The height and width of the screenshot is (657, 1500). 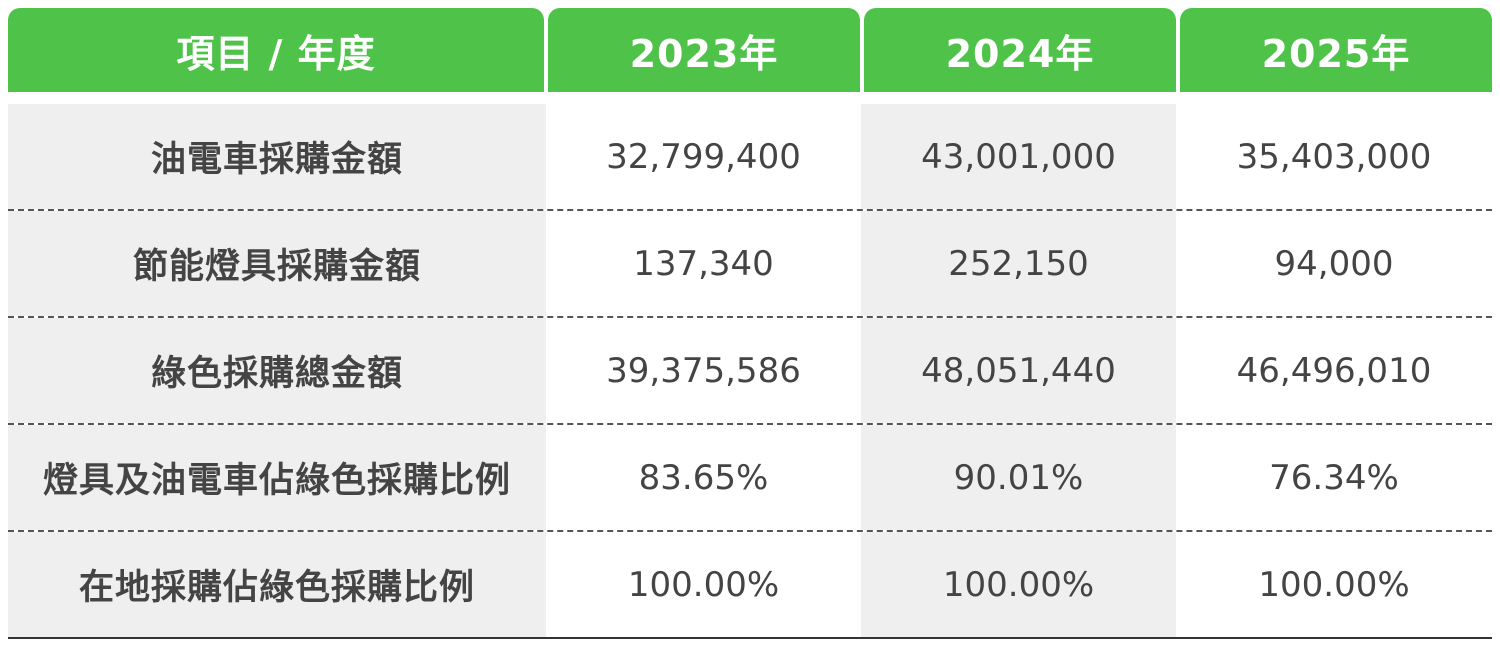 What do you see at coordinates (1018, 263) in the screenshot?
I see `cell-2024: 252,150` at bounding box center [1018, 263].